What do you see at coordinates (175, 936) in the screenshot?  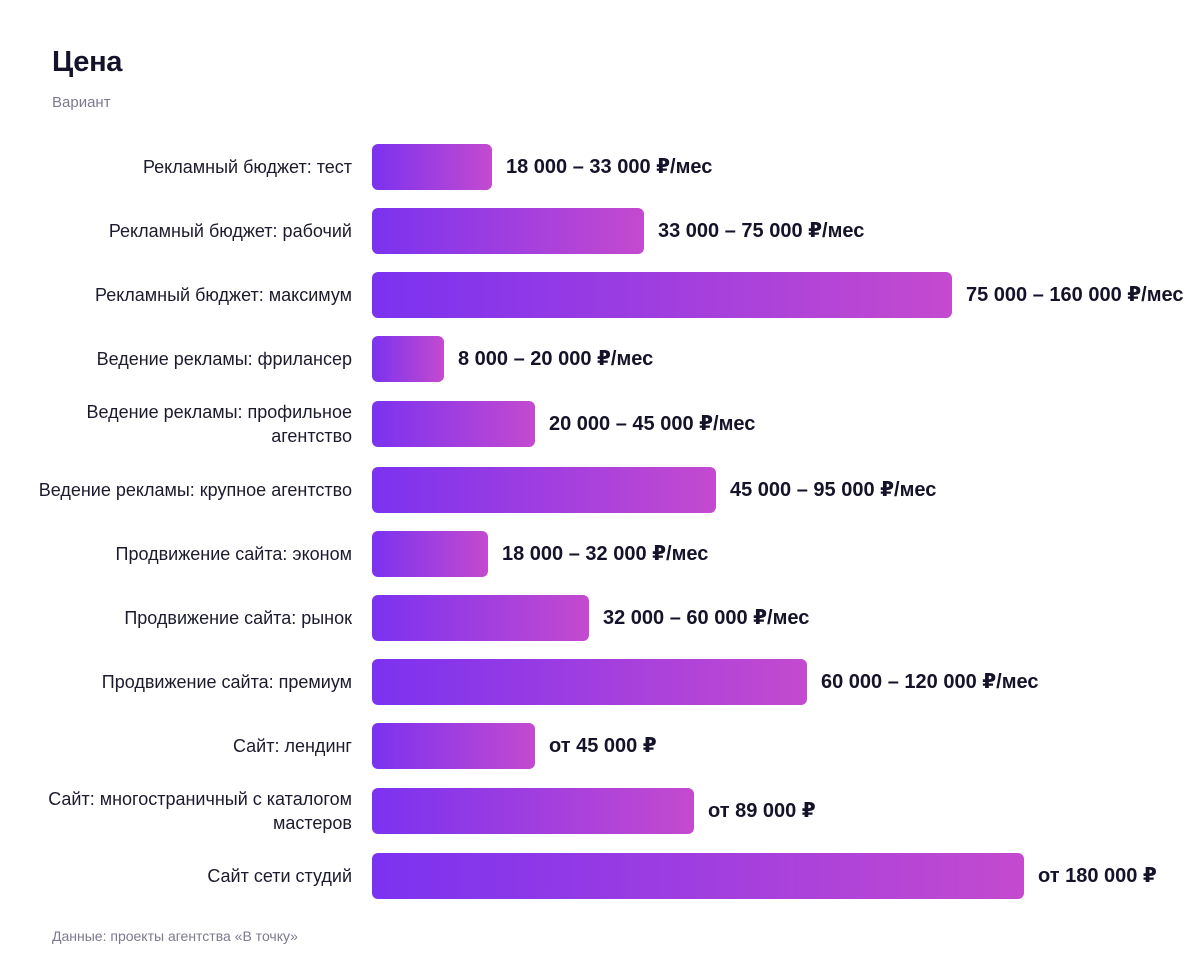 I see `chart-source-note: Данные: проекты агентства «В точку»` at bounding box center [175, 936].